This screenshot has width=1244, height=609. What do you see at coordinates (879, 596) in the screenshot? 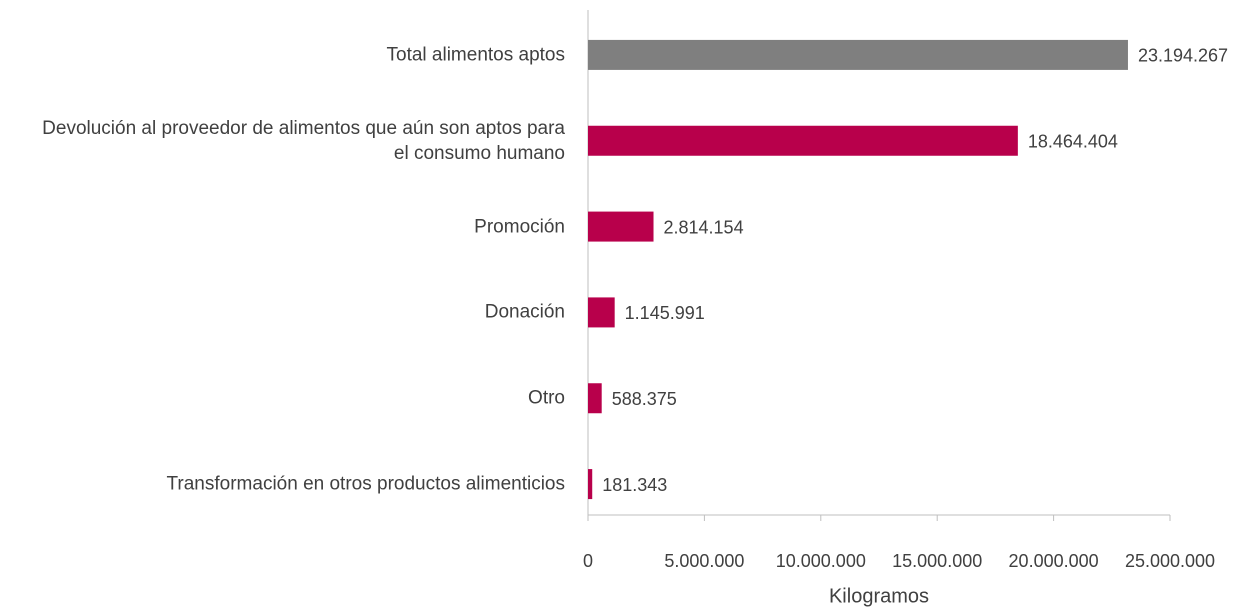
I see `x-axis-title: Kilogramos` at bounding box center [879, 596].